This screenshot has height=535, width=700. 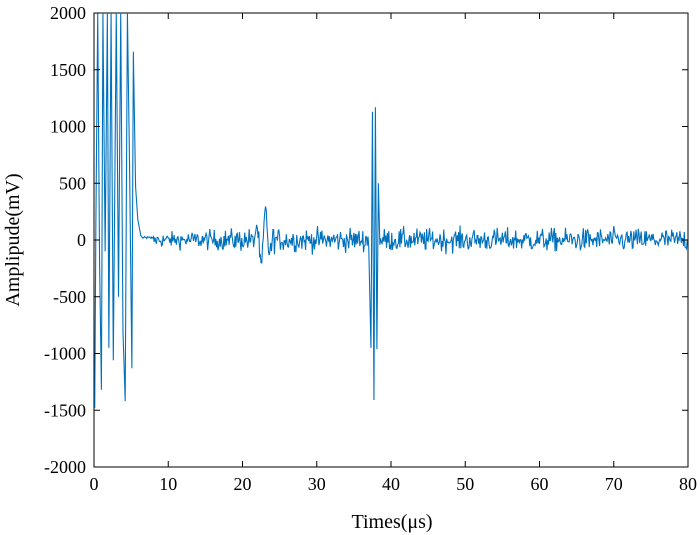 I want to click on x-tick-label: 40, so click(x=391, y=484).